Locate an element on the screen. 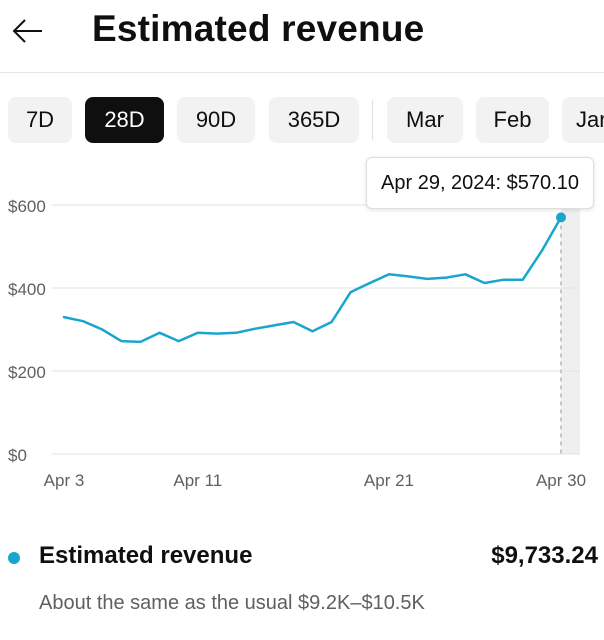  period-chip-90d: 90D is located at coordinates (216, 120).